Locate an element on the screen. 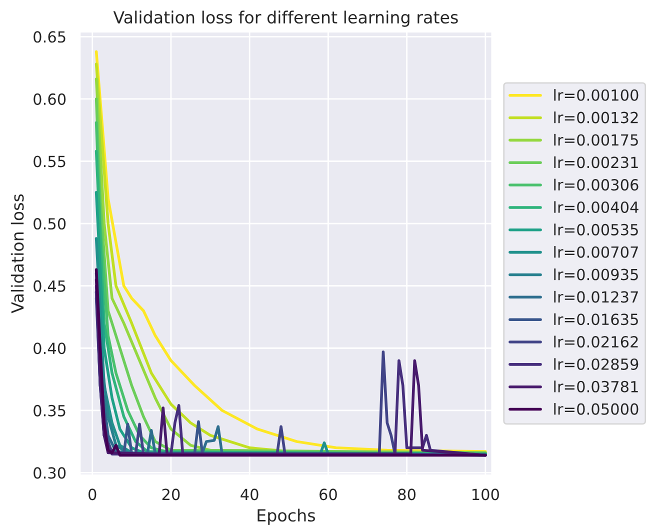  legend-label: lr=0.00404 is located at coordinates (596, 207).